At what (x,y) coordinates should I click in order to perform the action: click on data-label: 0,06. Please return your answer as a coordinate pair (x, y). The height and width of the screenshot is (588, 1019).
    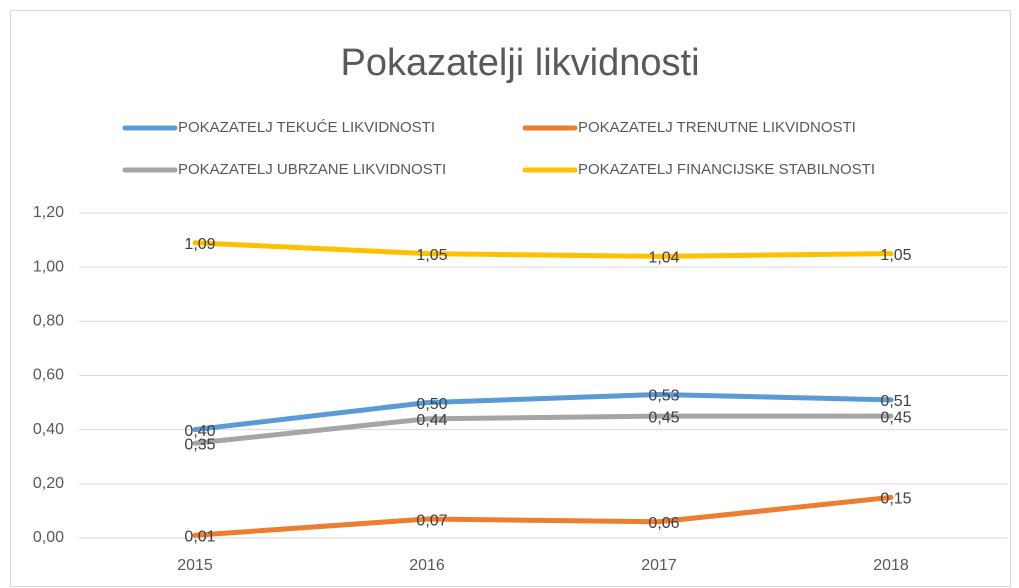
    Looking at the image, I should click on (663, 523).